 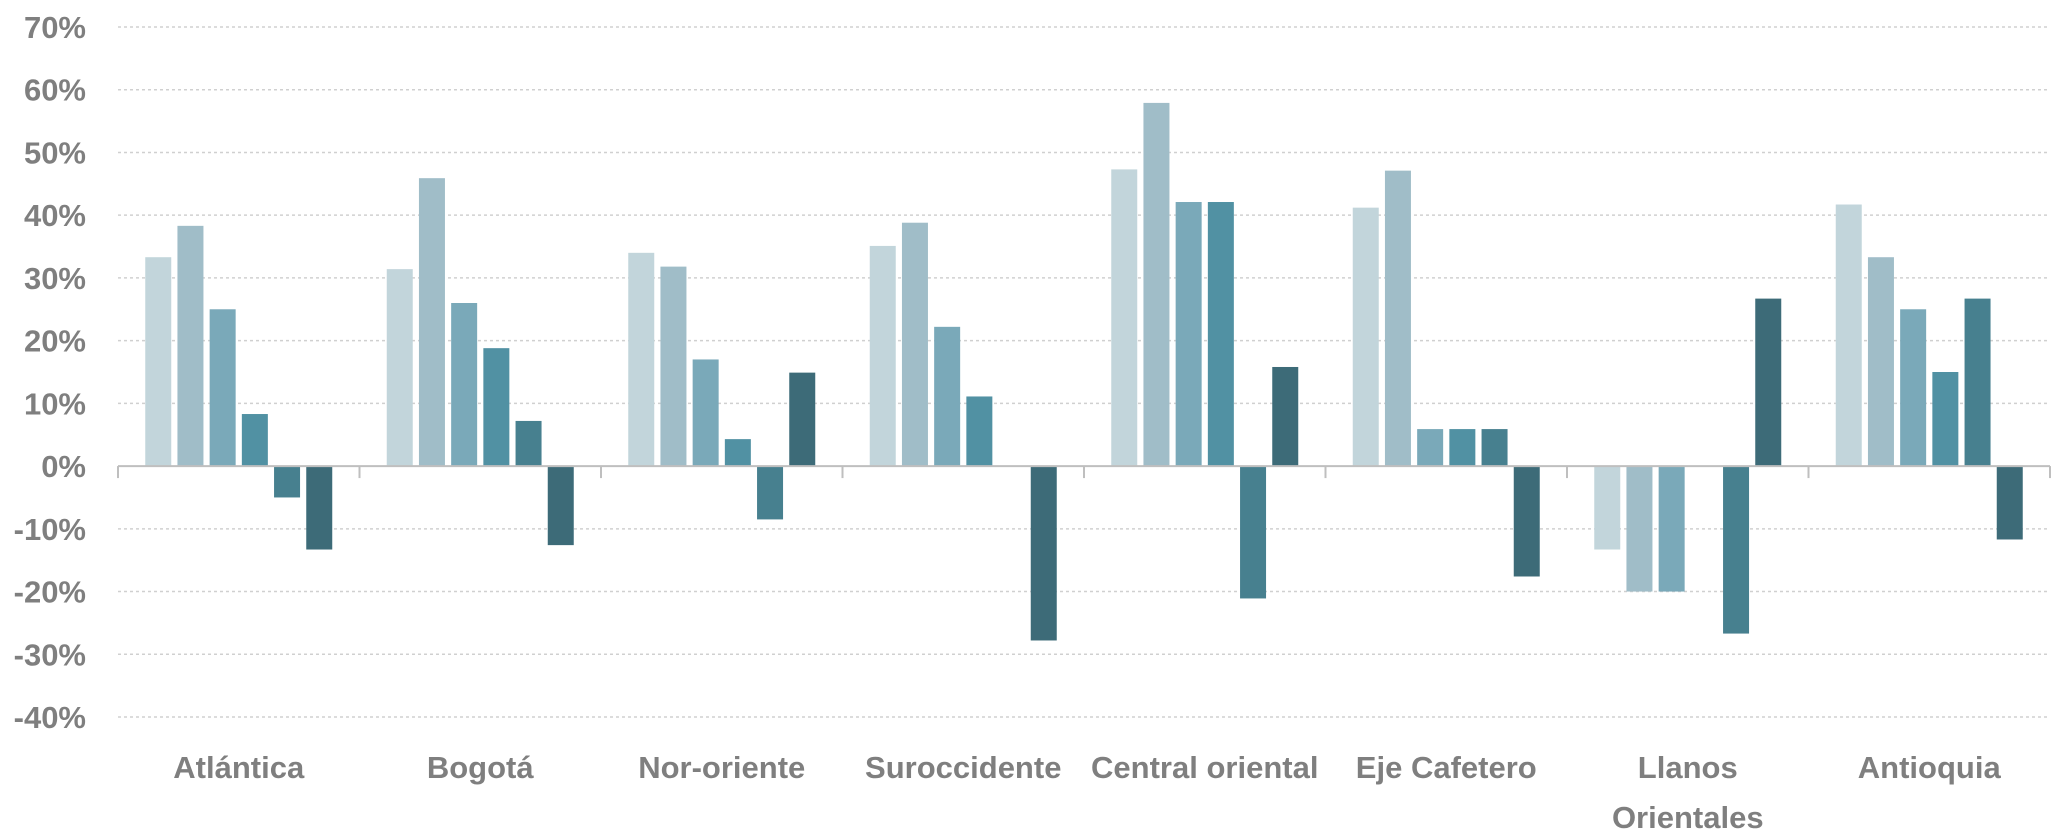 I want to click on x-category-label: Suroccidente, so click(x=963, y=767).